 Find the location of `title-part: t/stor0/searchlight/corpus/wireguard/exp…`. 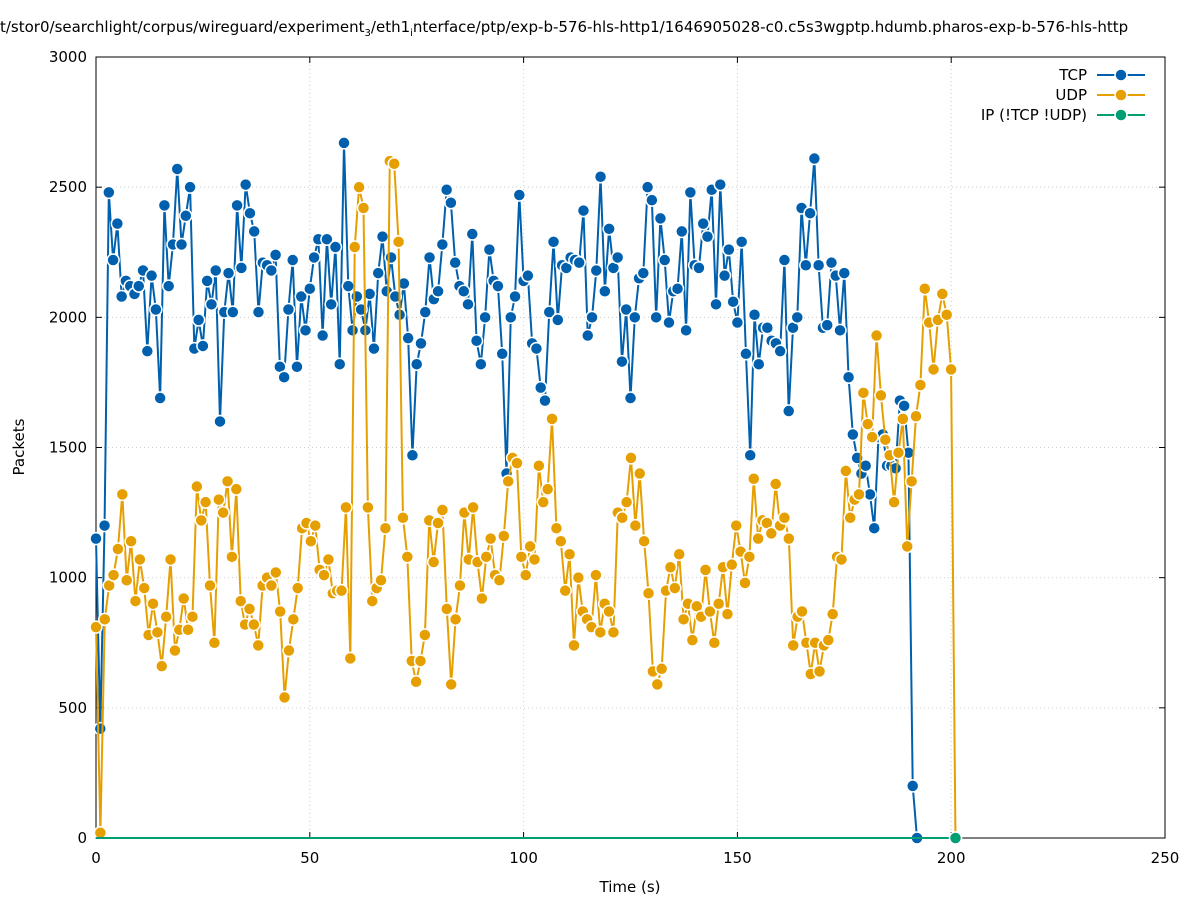

title-part: t/stor0/searchlight/corpus/wireguard/exp… is located at coordinates (182, 27).